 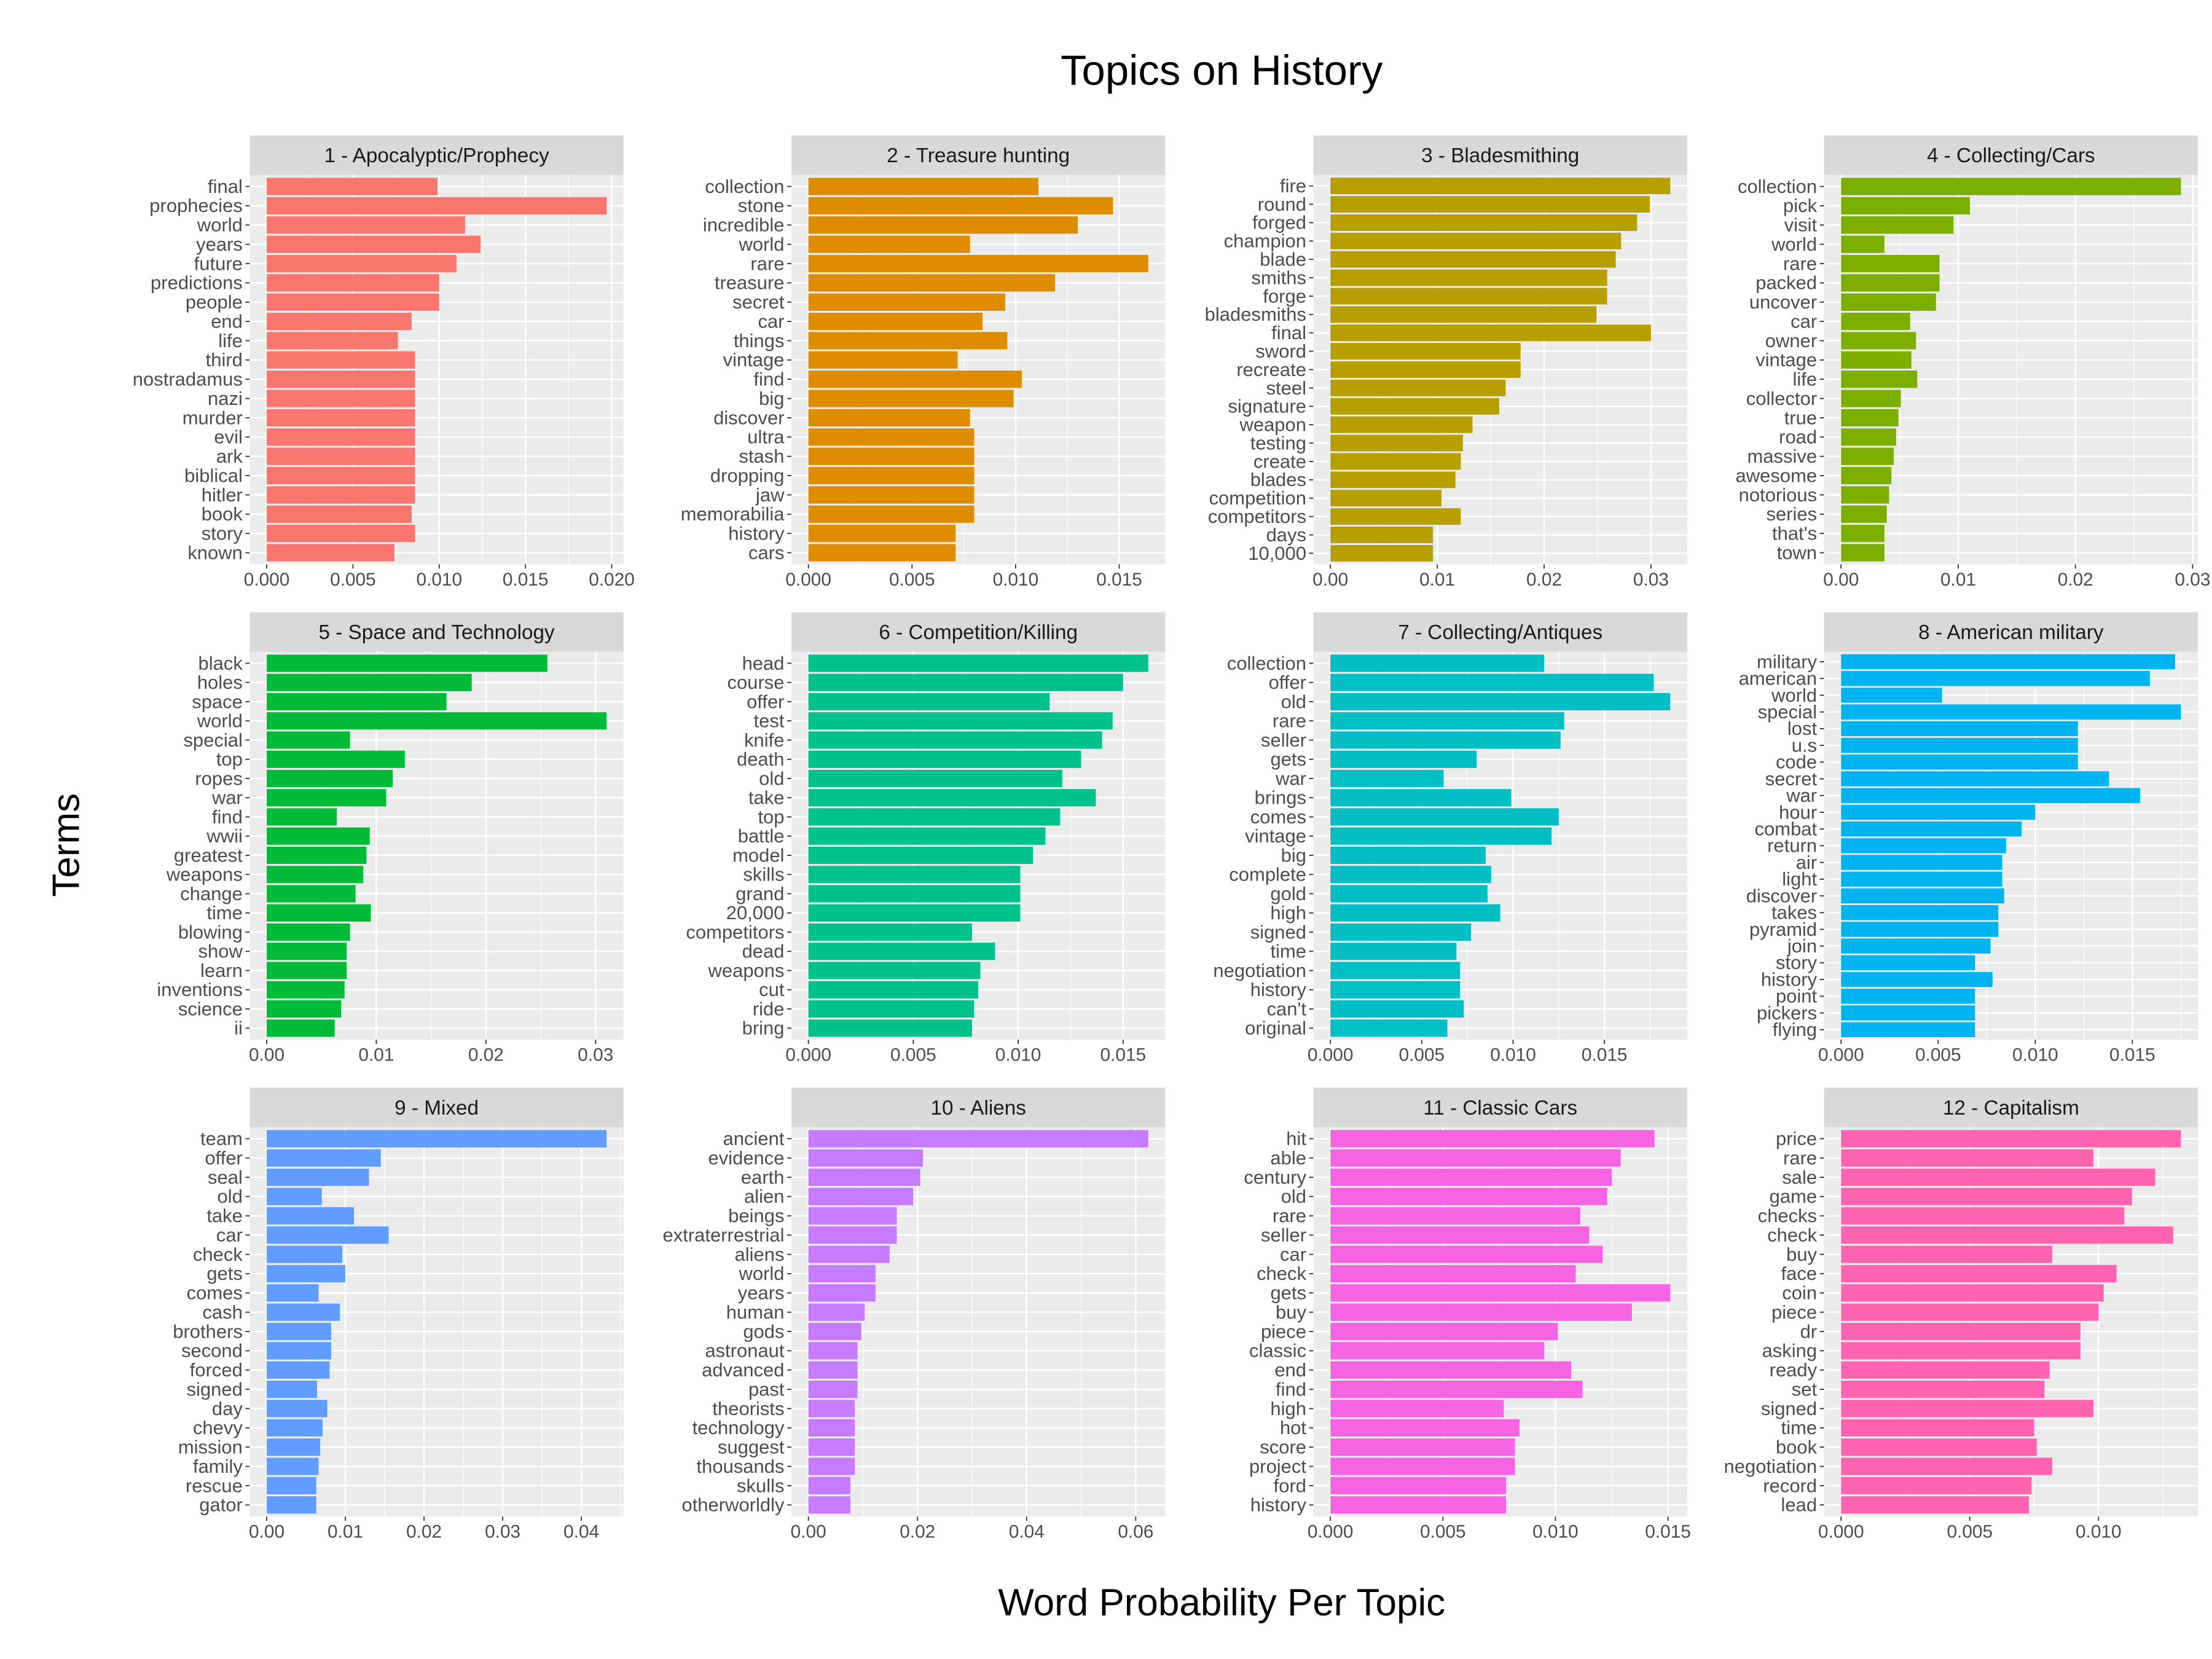 I want to click on term-label: dead, so click(x=763, y=951).